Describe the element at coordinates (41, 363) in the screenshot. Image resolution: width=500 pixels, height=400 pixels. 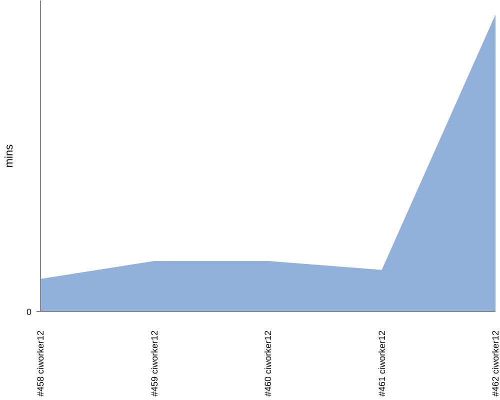
I see `x-tick-label: #458 ciworker12` at that location.